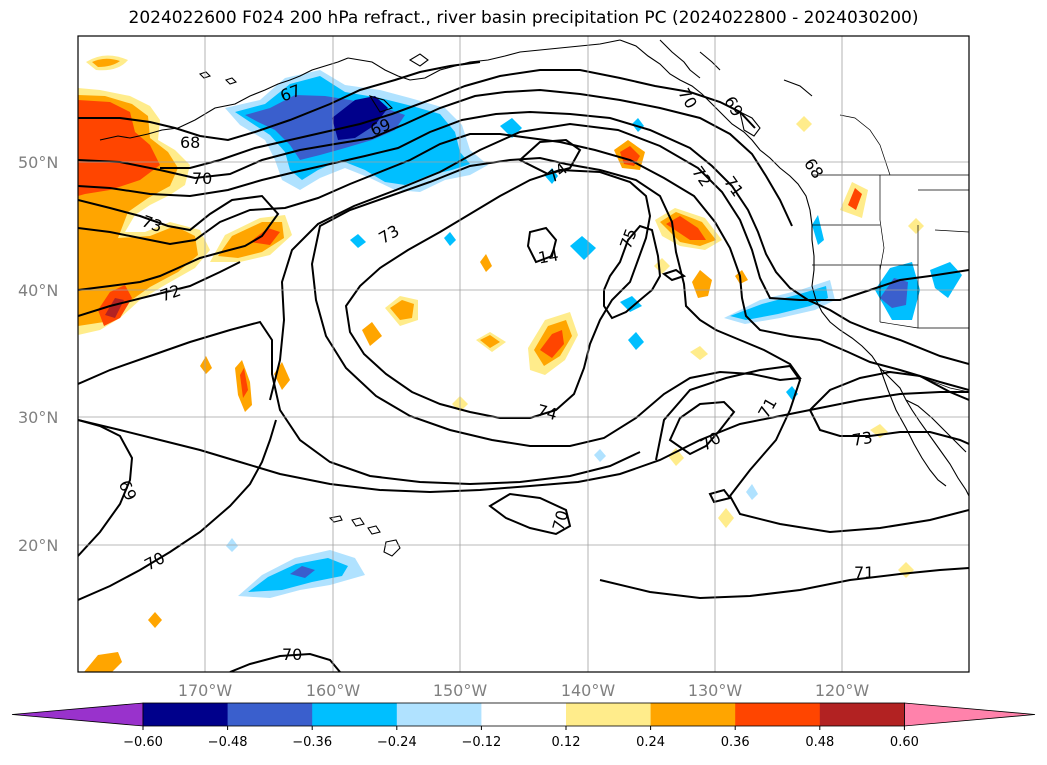 The image size is (1047, 765). Describe the element at coordinates (358, 241) in the screenshot. I see `shading-neg-sm4` at that location.